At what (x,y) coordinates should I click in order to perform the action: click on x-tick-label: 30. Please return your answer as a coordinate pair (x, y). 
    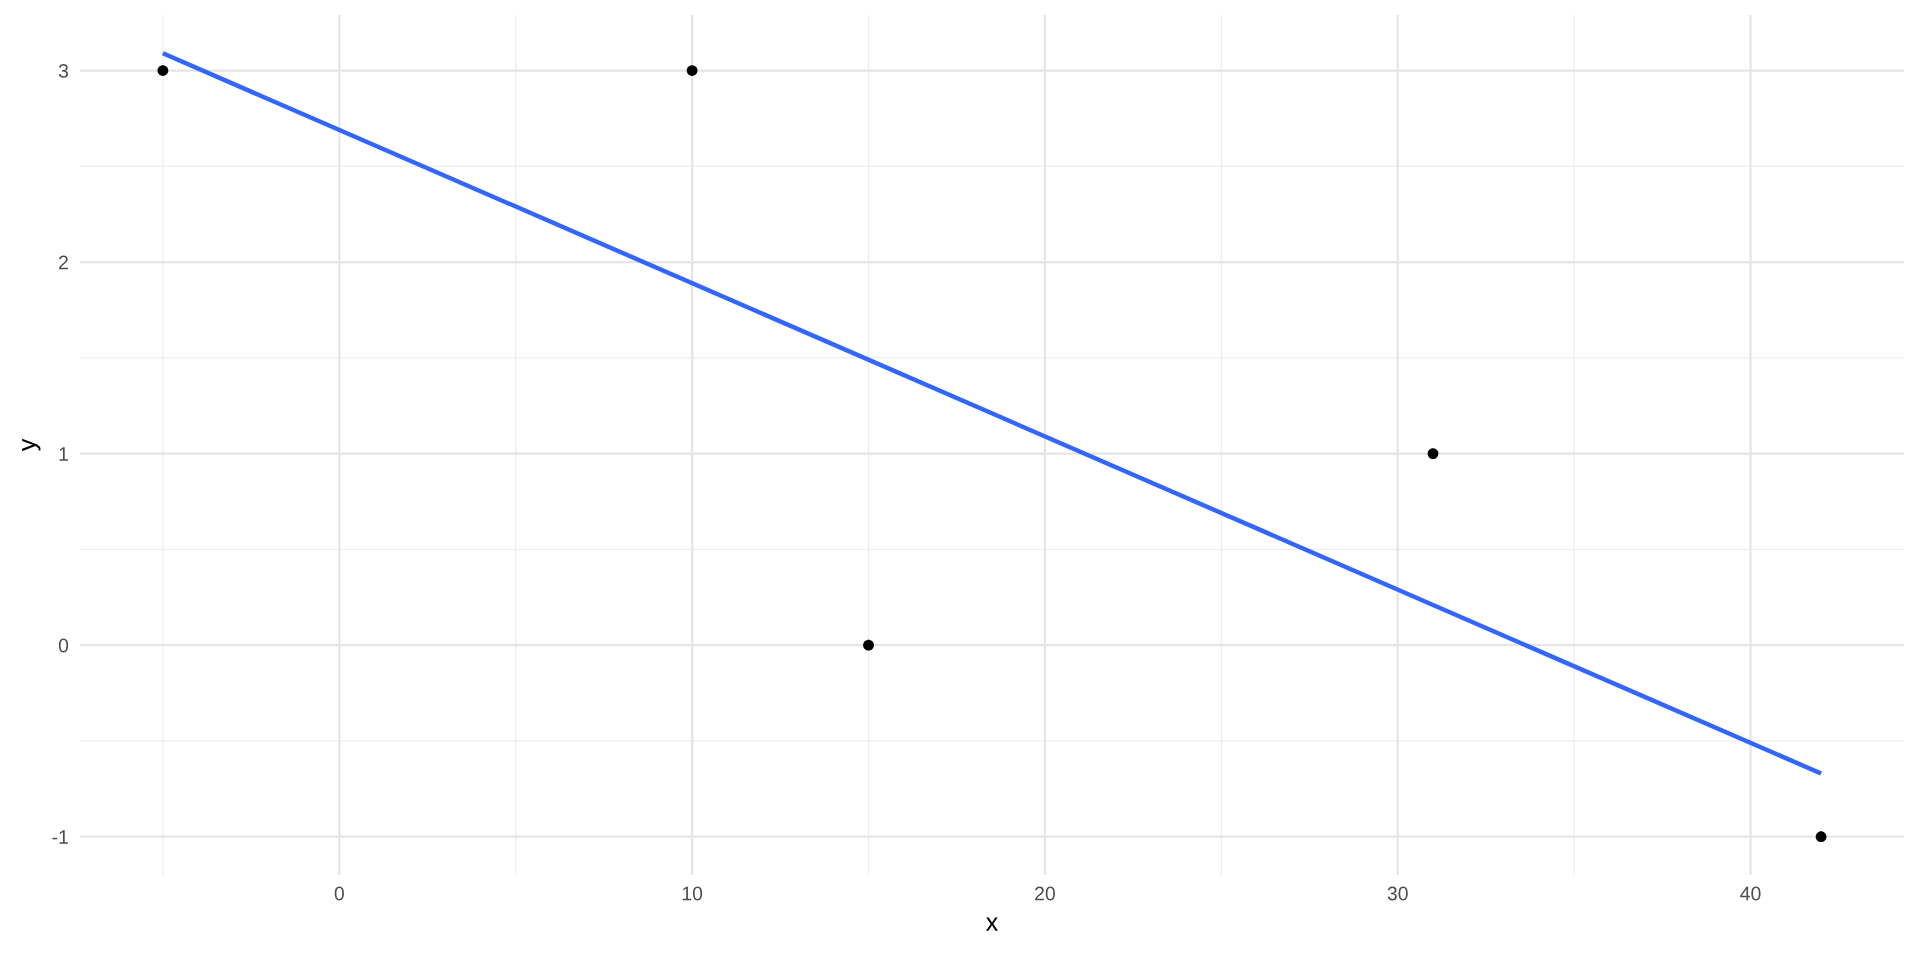
    Looking at the image, I should click on (1397, 893).